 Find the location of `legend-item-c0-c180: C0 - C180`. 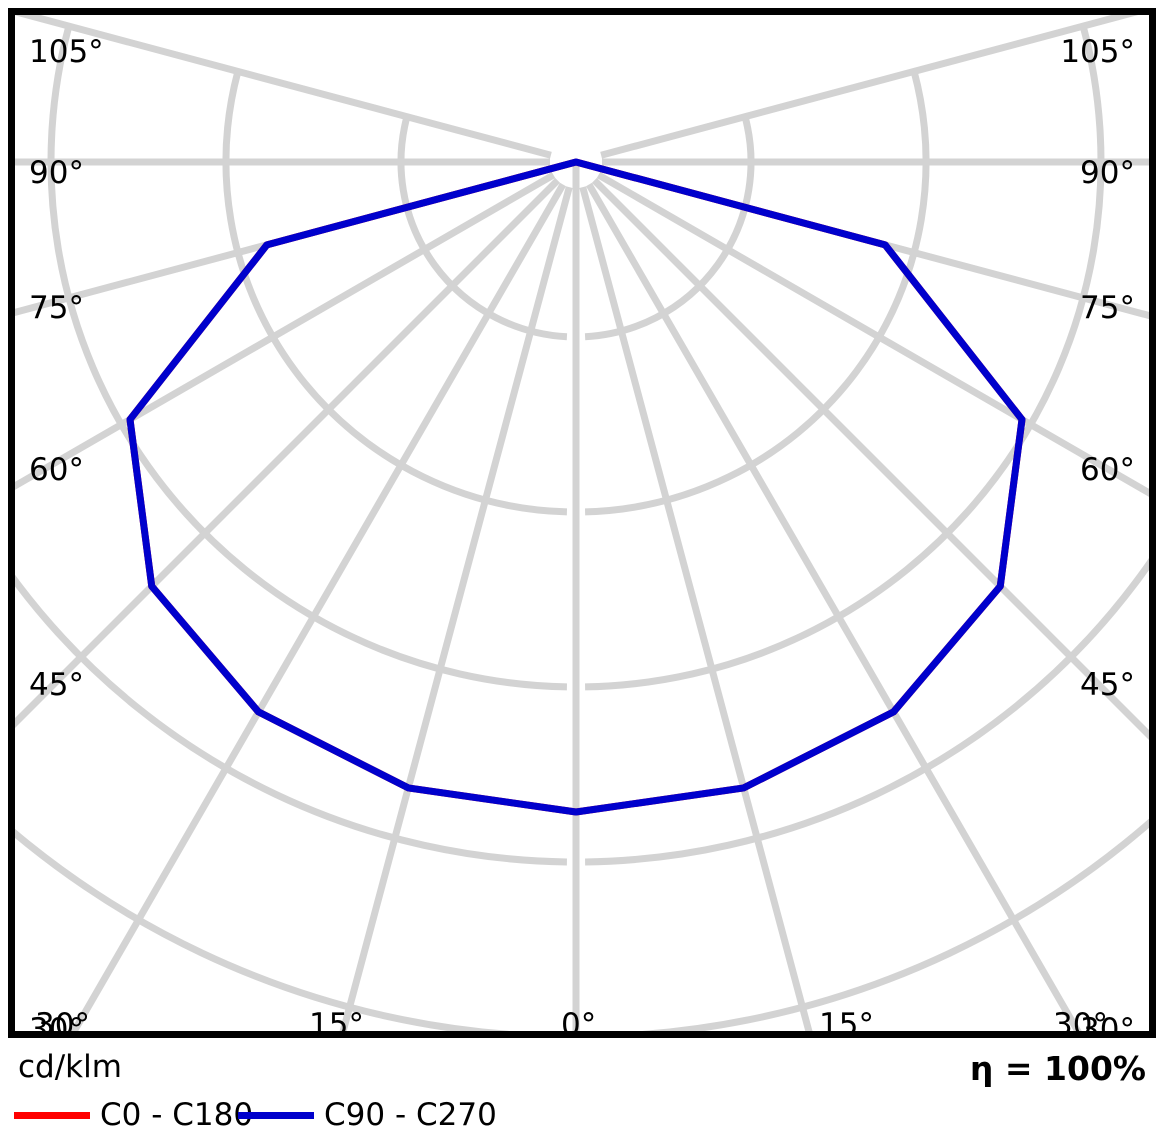

legend-item-c0-c180: C0 - C180 is located at coordinates (133, 1115).